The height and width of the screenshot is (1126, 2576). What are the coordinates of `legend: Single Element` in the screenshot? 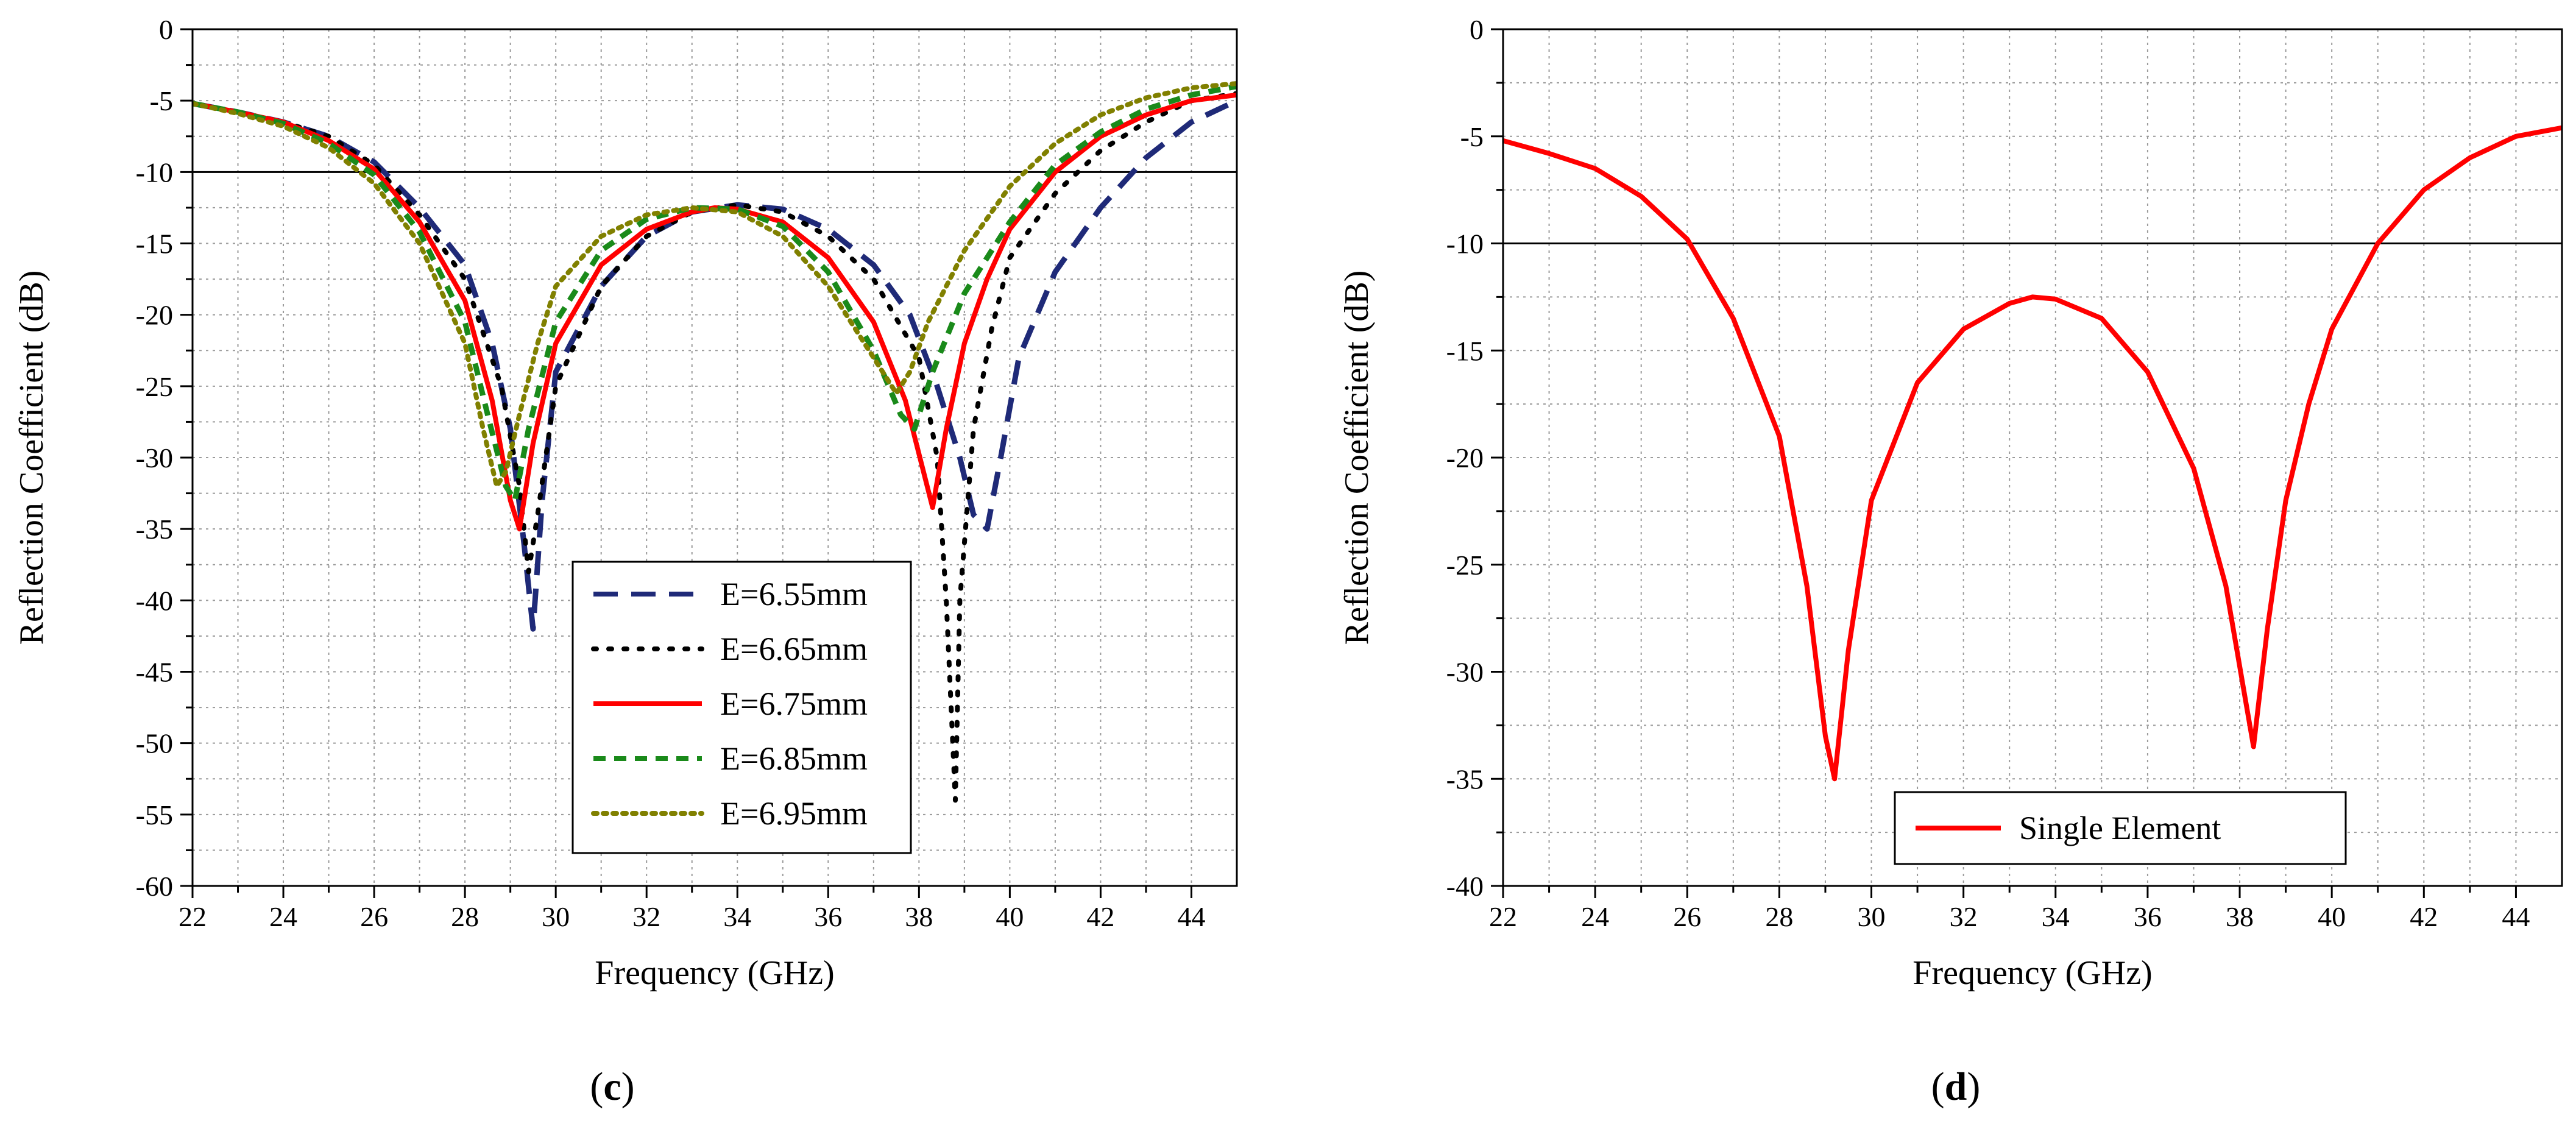 It's located at (2120, 828).